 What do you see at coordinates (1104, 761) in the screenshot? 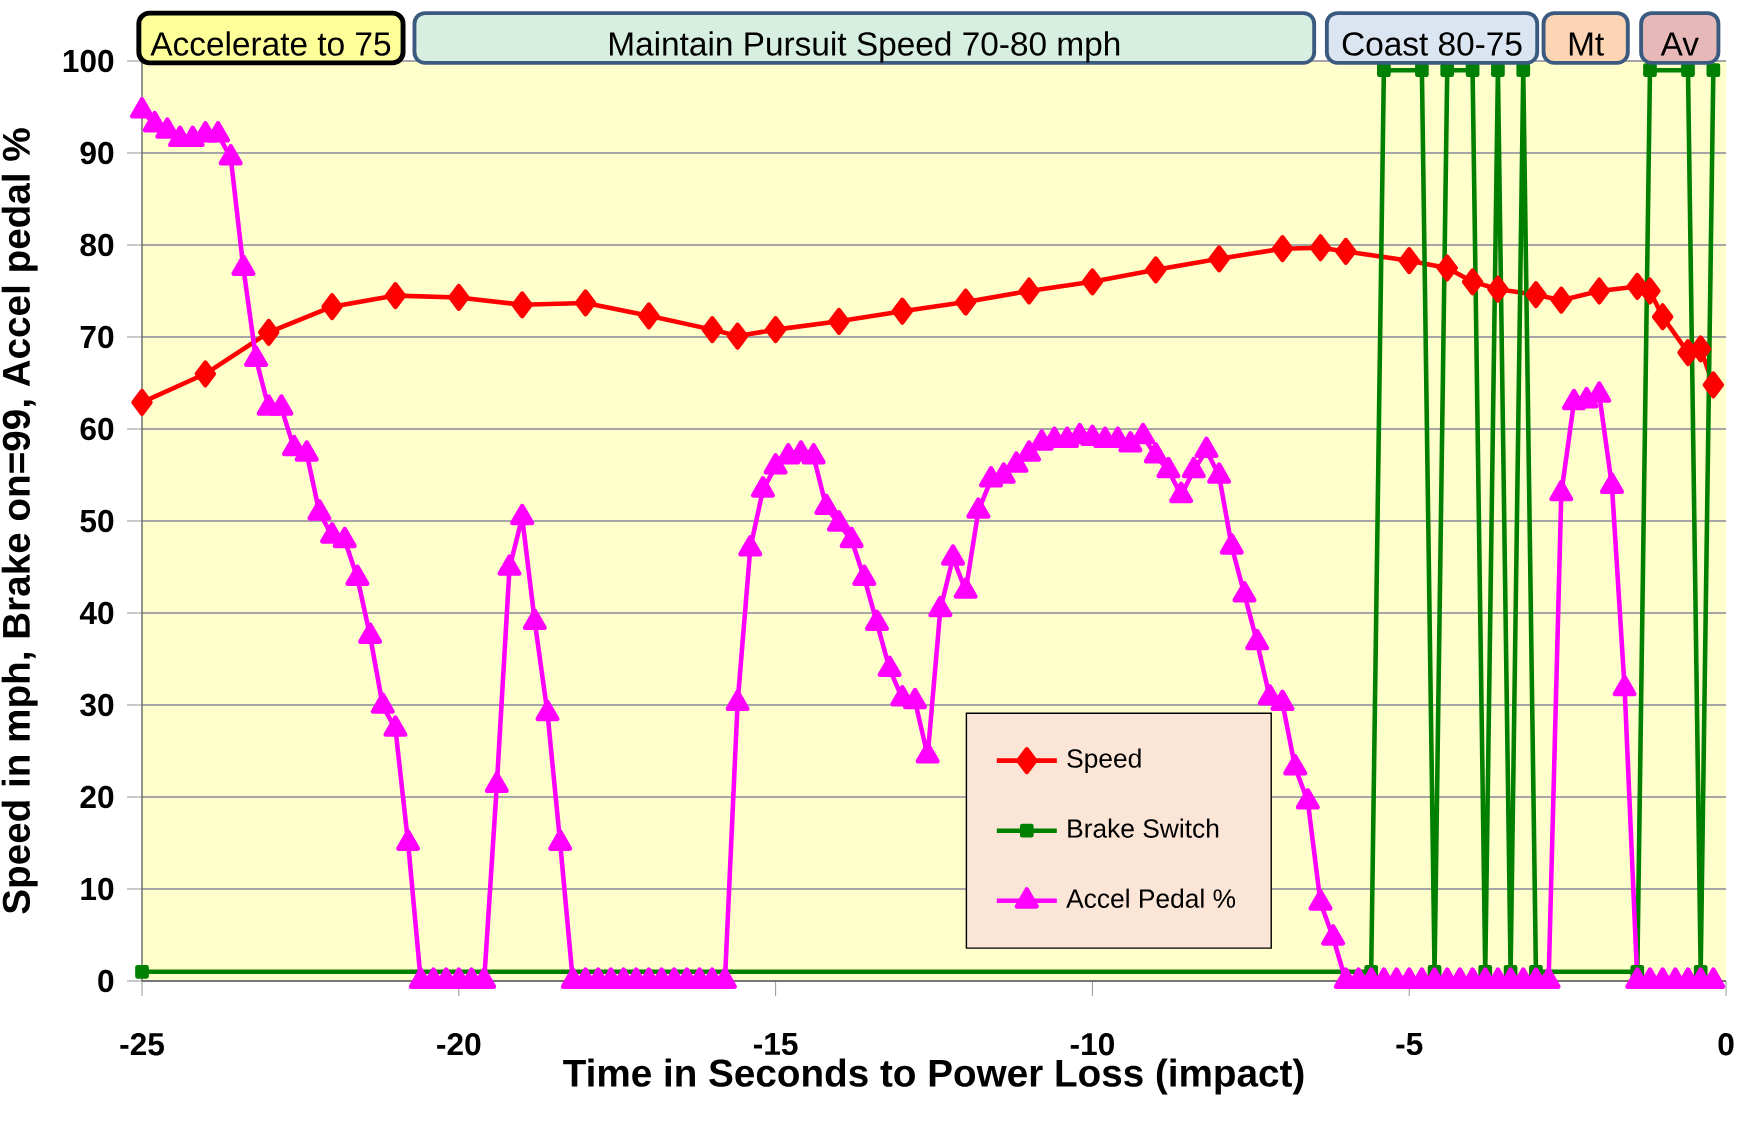
I see `legend-label: Speed` at bounding box center [1104, 761].